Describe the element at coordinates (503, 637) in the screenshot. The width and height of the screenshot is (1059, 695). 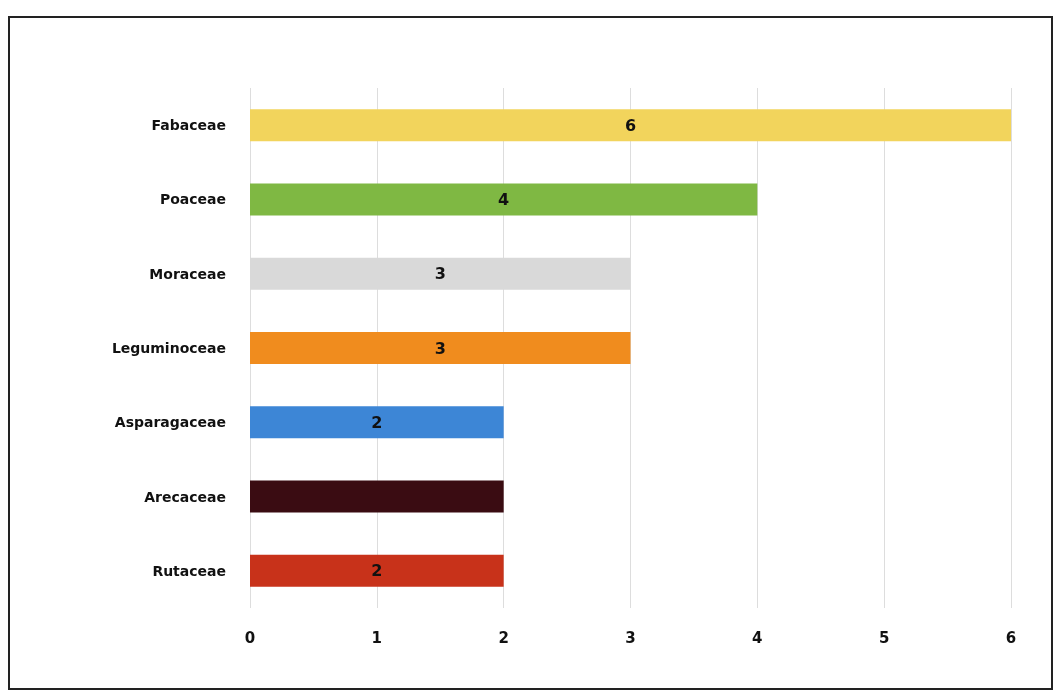
I see `x-tick-label: 2` at that location.